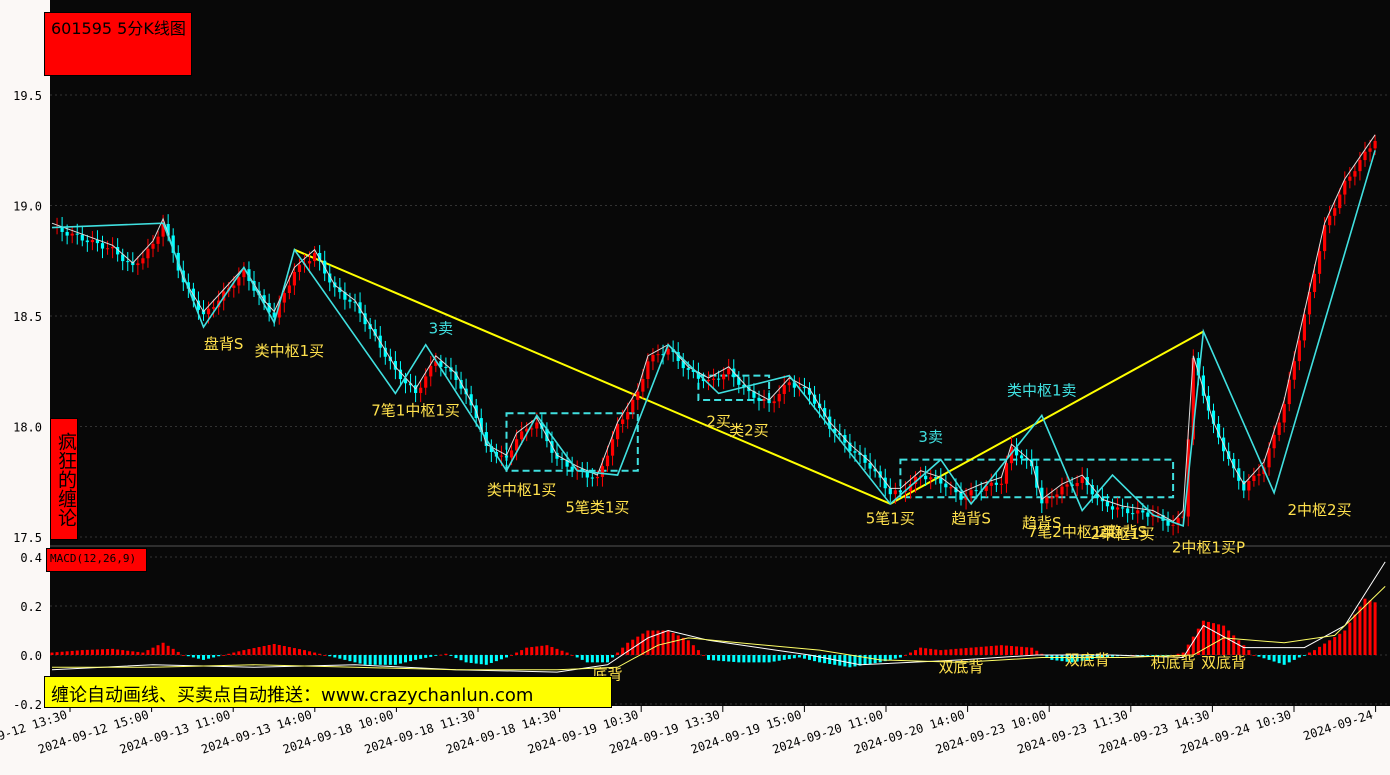  Describe the element at coordinates (328, 692) in the screenshot. I see `promo-banner: 缠论自动画线、买卖点自动推送：www.crazychanlun.com` at that location.